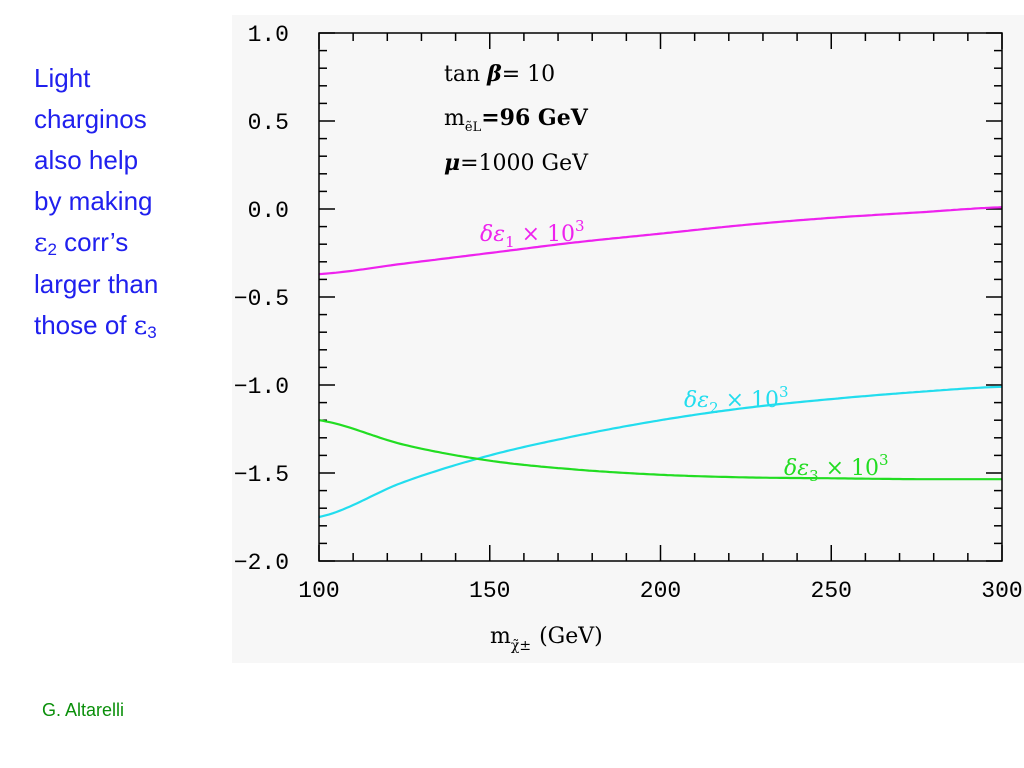 This screenshot has width=1024, height=768. What do you see at coordinates (318, 591) in the screenshot?
I see `x-tick-label: 100` at bounding box center [318, 591].